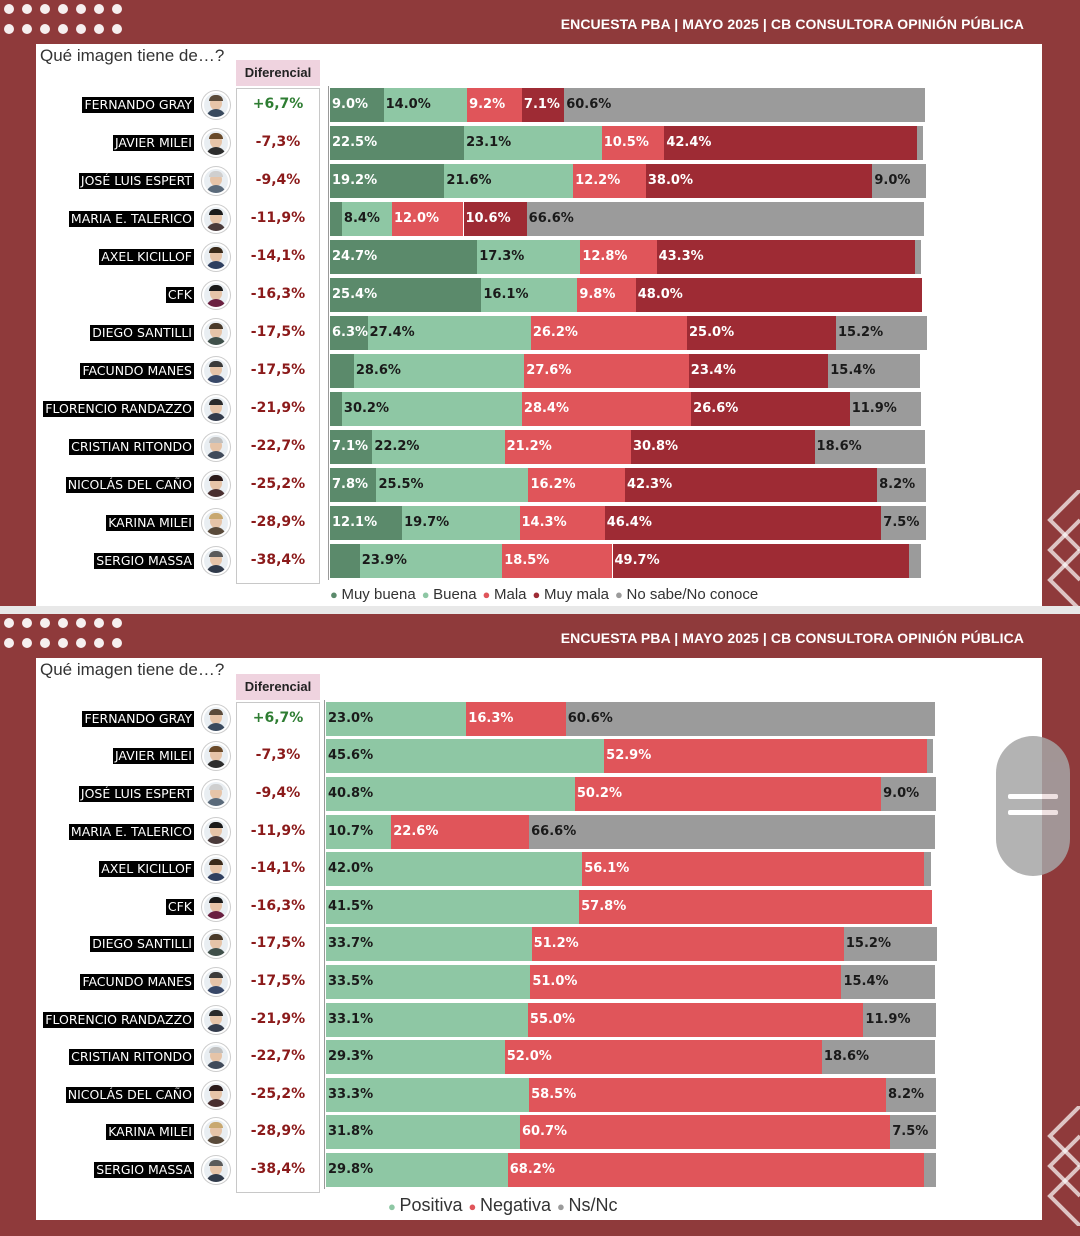 This screenshot has width=1080, height=1236. What do you see at coordinates (351, 944) in the screenshot?
I see `data-label: 33.7%` at bounding box center [351, 944].